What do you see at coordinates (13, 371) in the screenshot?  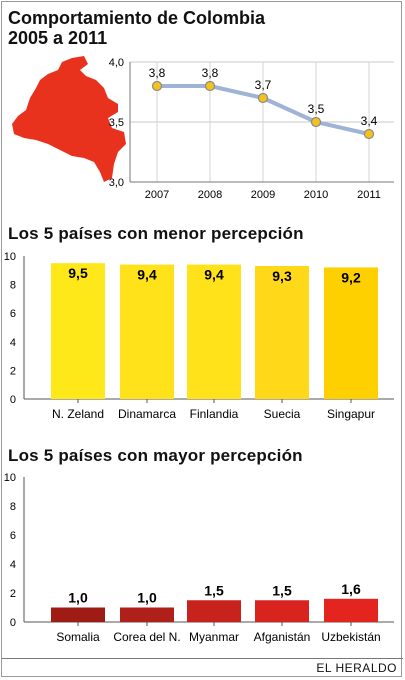 I see `low-chart-y-tick: 2` at bounding box center [13, 371].